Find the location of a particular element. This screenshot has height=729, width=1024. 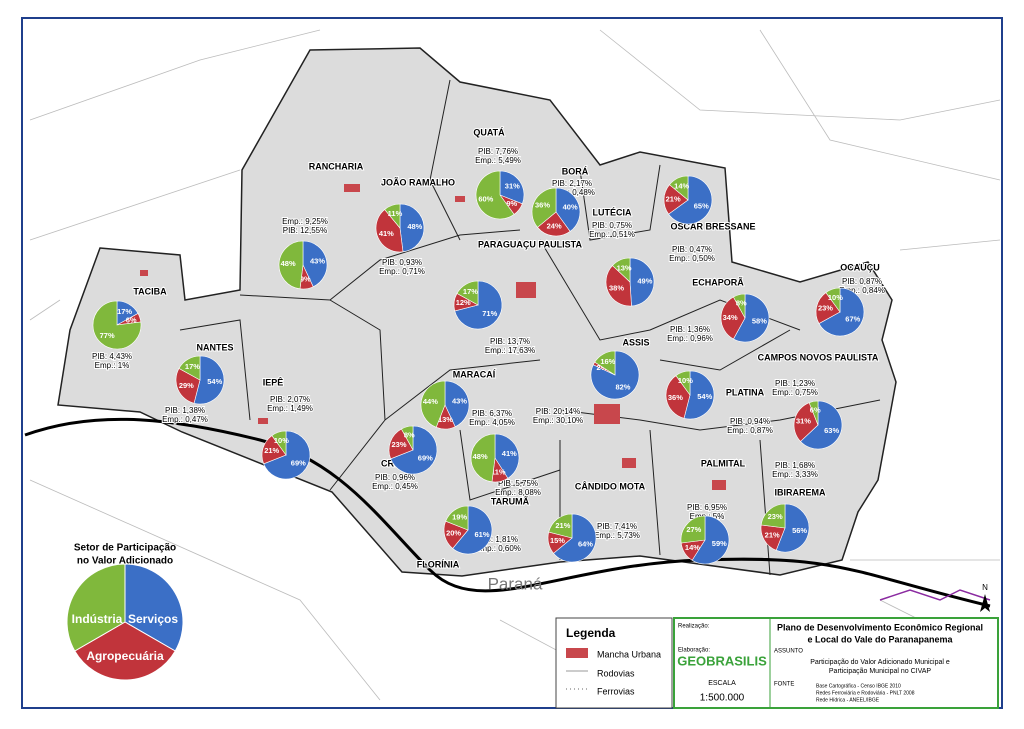

municipality-info: PIB: 0,94% is located at coordinates (750, 421).